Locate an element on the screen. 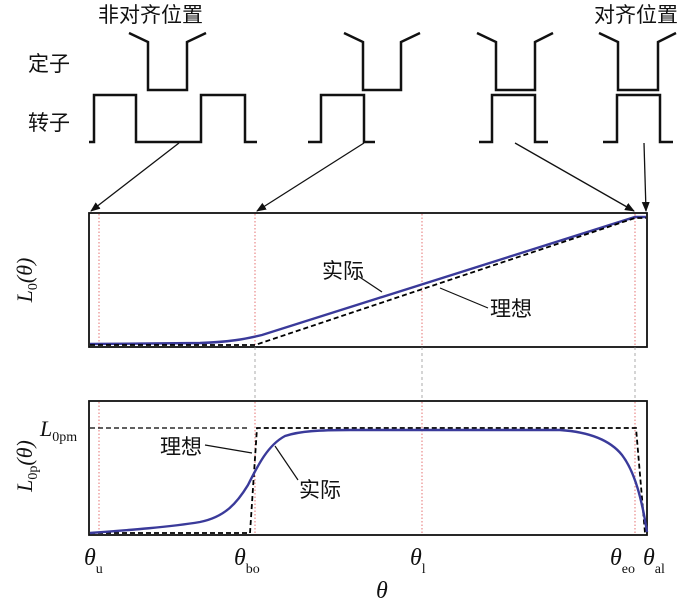 The image size is (700, 604). top-ideal-label: 理想 is located at coordinates (511, 309).